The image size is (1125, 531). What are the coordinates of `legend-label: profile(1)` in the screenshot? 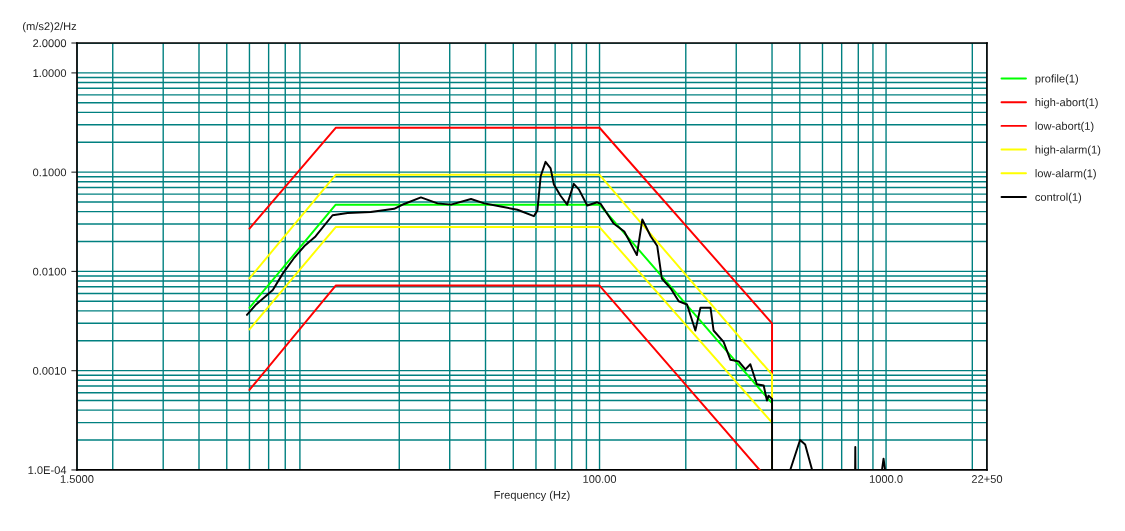 It's located at (1056, 79).